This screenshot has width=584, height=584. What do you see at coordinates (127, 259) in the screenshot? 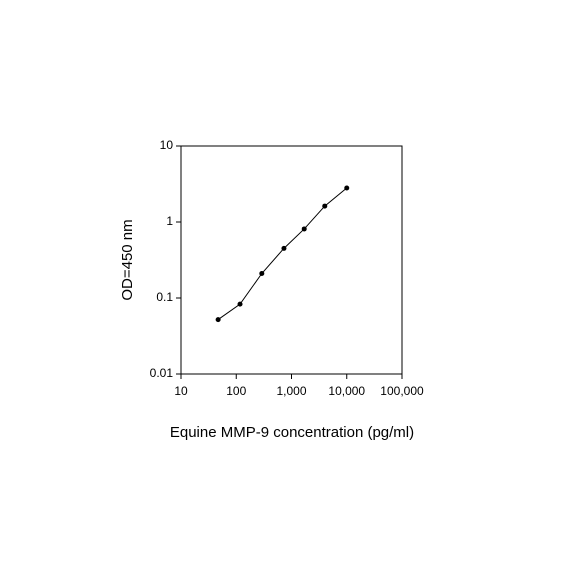
I see `y-axis-title: OD=450 nm` at bounding box center [127, 259].